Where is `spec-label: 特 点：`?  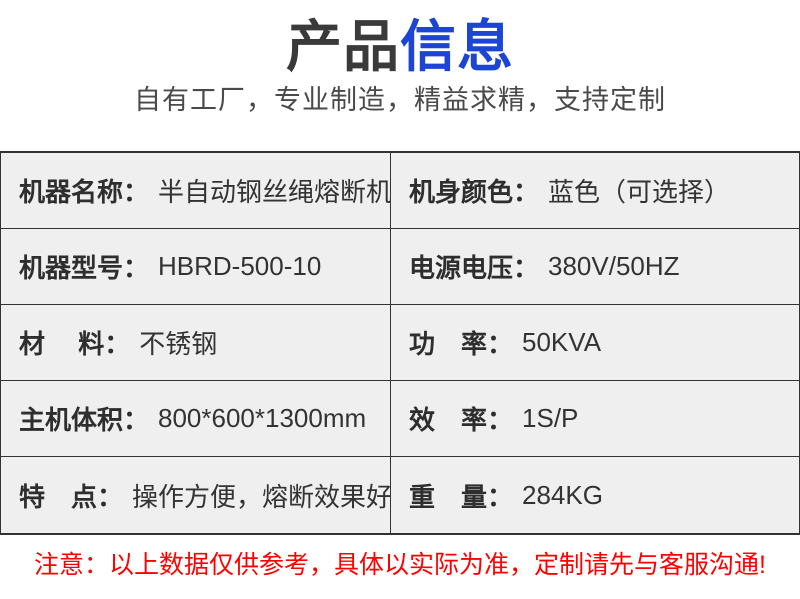
spec-label: 特 点： is located at coordinates (71, 496).